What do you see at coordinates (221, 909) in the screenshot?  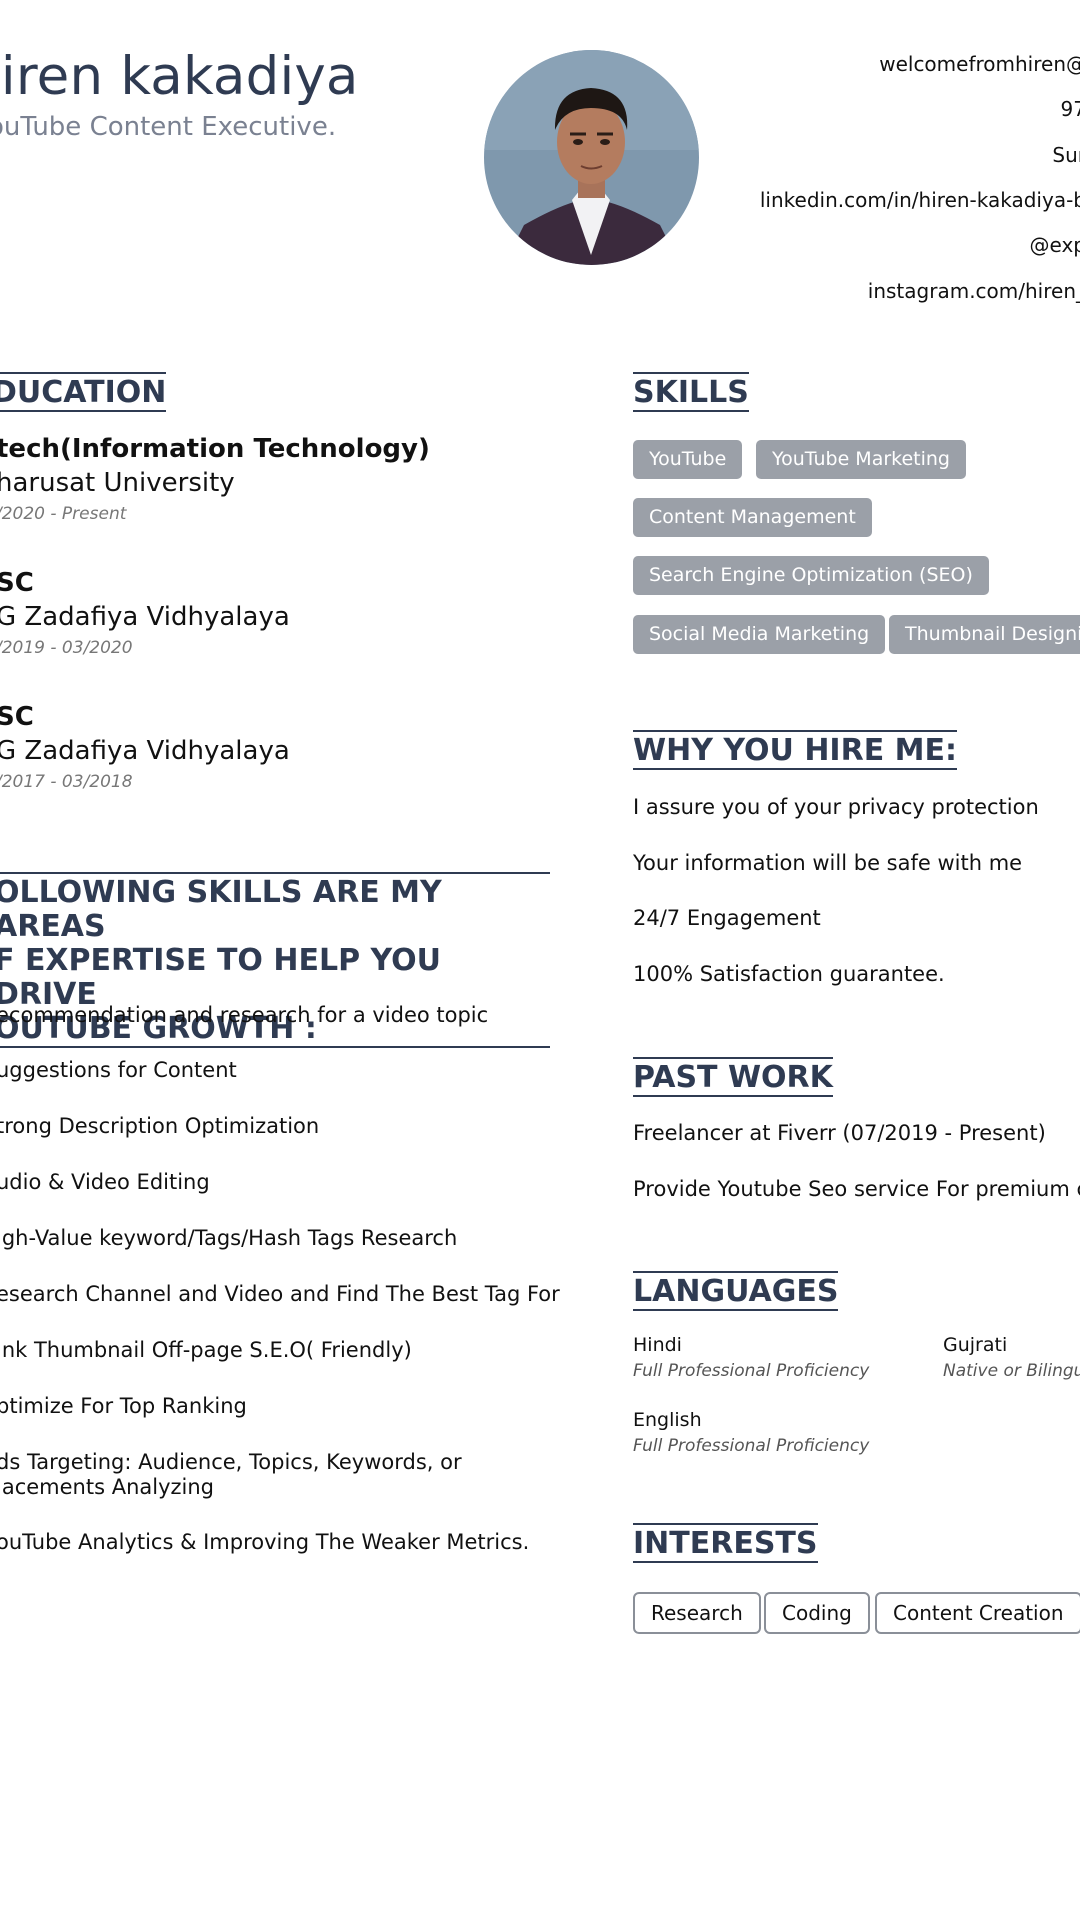 I see `expertise-heading-line: OLLOWING SKILLS ARE MY AREAS` at bounding box center [221, 909].